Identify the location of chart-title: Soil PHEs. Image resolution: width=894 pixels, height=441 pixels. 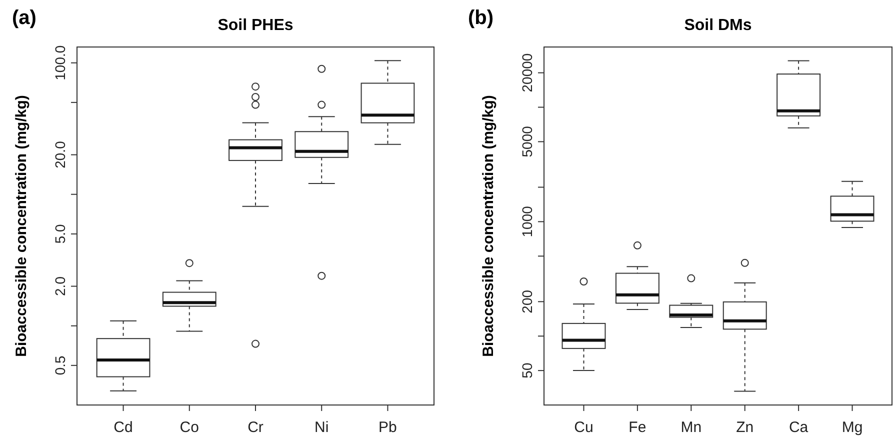
(256, 25).